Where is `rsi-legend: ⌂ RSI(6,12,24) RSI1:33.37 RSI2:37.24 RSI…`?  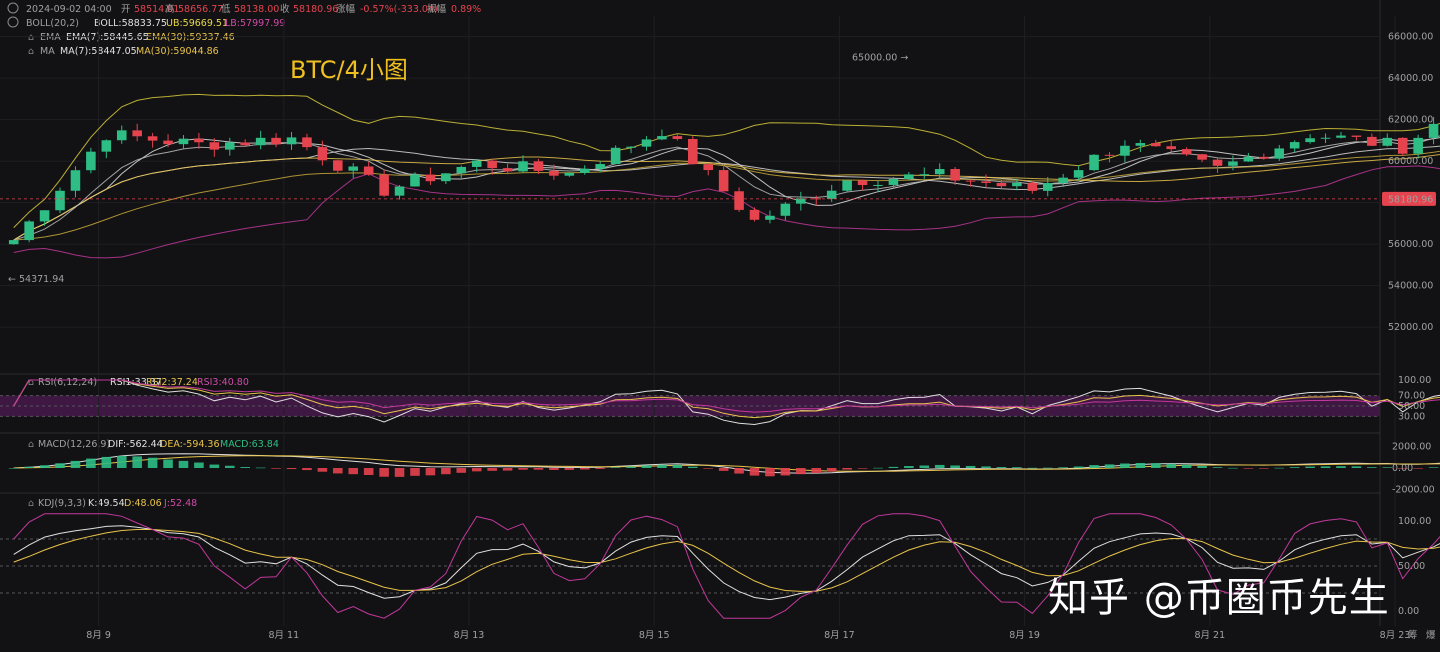 rsi-legend: ⌂ RSI(6,12,24) RSI1:33.37 RSI2:37.24 RSI… is located at coordinates (138, 382).